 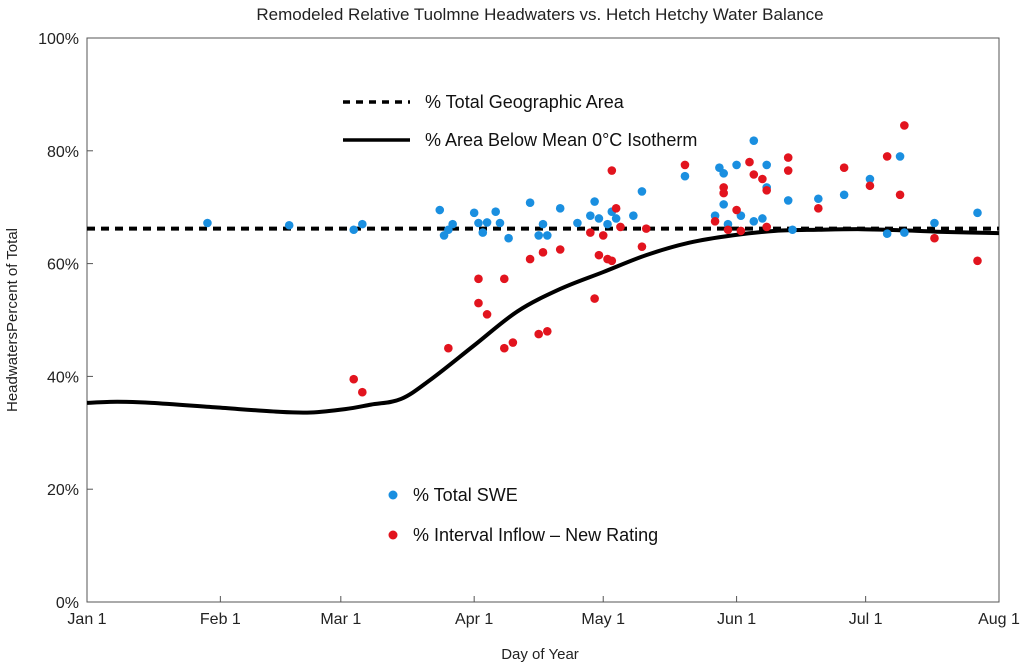 What do you see at coordinates (474, 619) in the screenshot?
I see `x-tick-label: Apr 1` at bounding box center [474, 619].